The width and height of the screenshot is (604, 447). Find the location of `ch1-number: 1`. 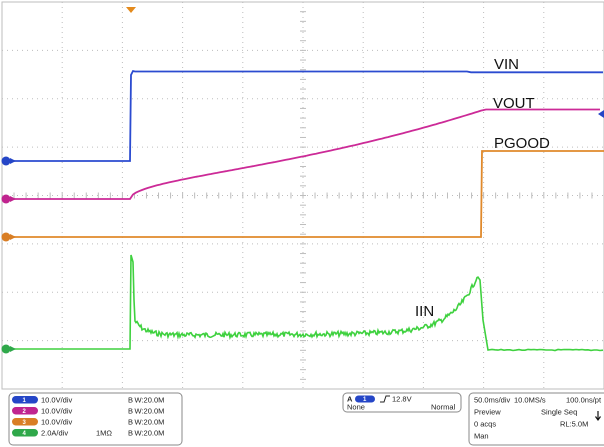

ch1-number: 1 is located at coordinates (25, 401).